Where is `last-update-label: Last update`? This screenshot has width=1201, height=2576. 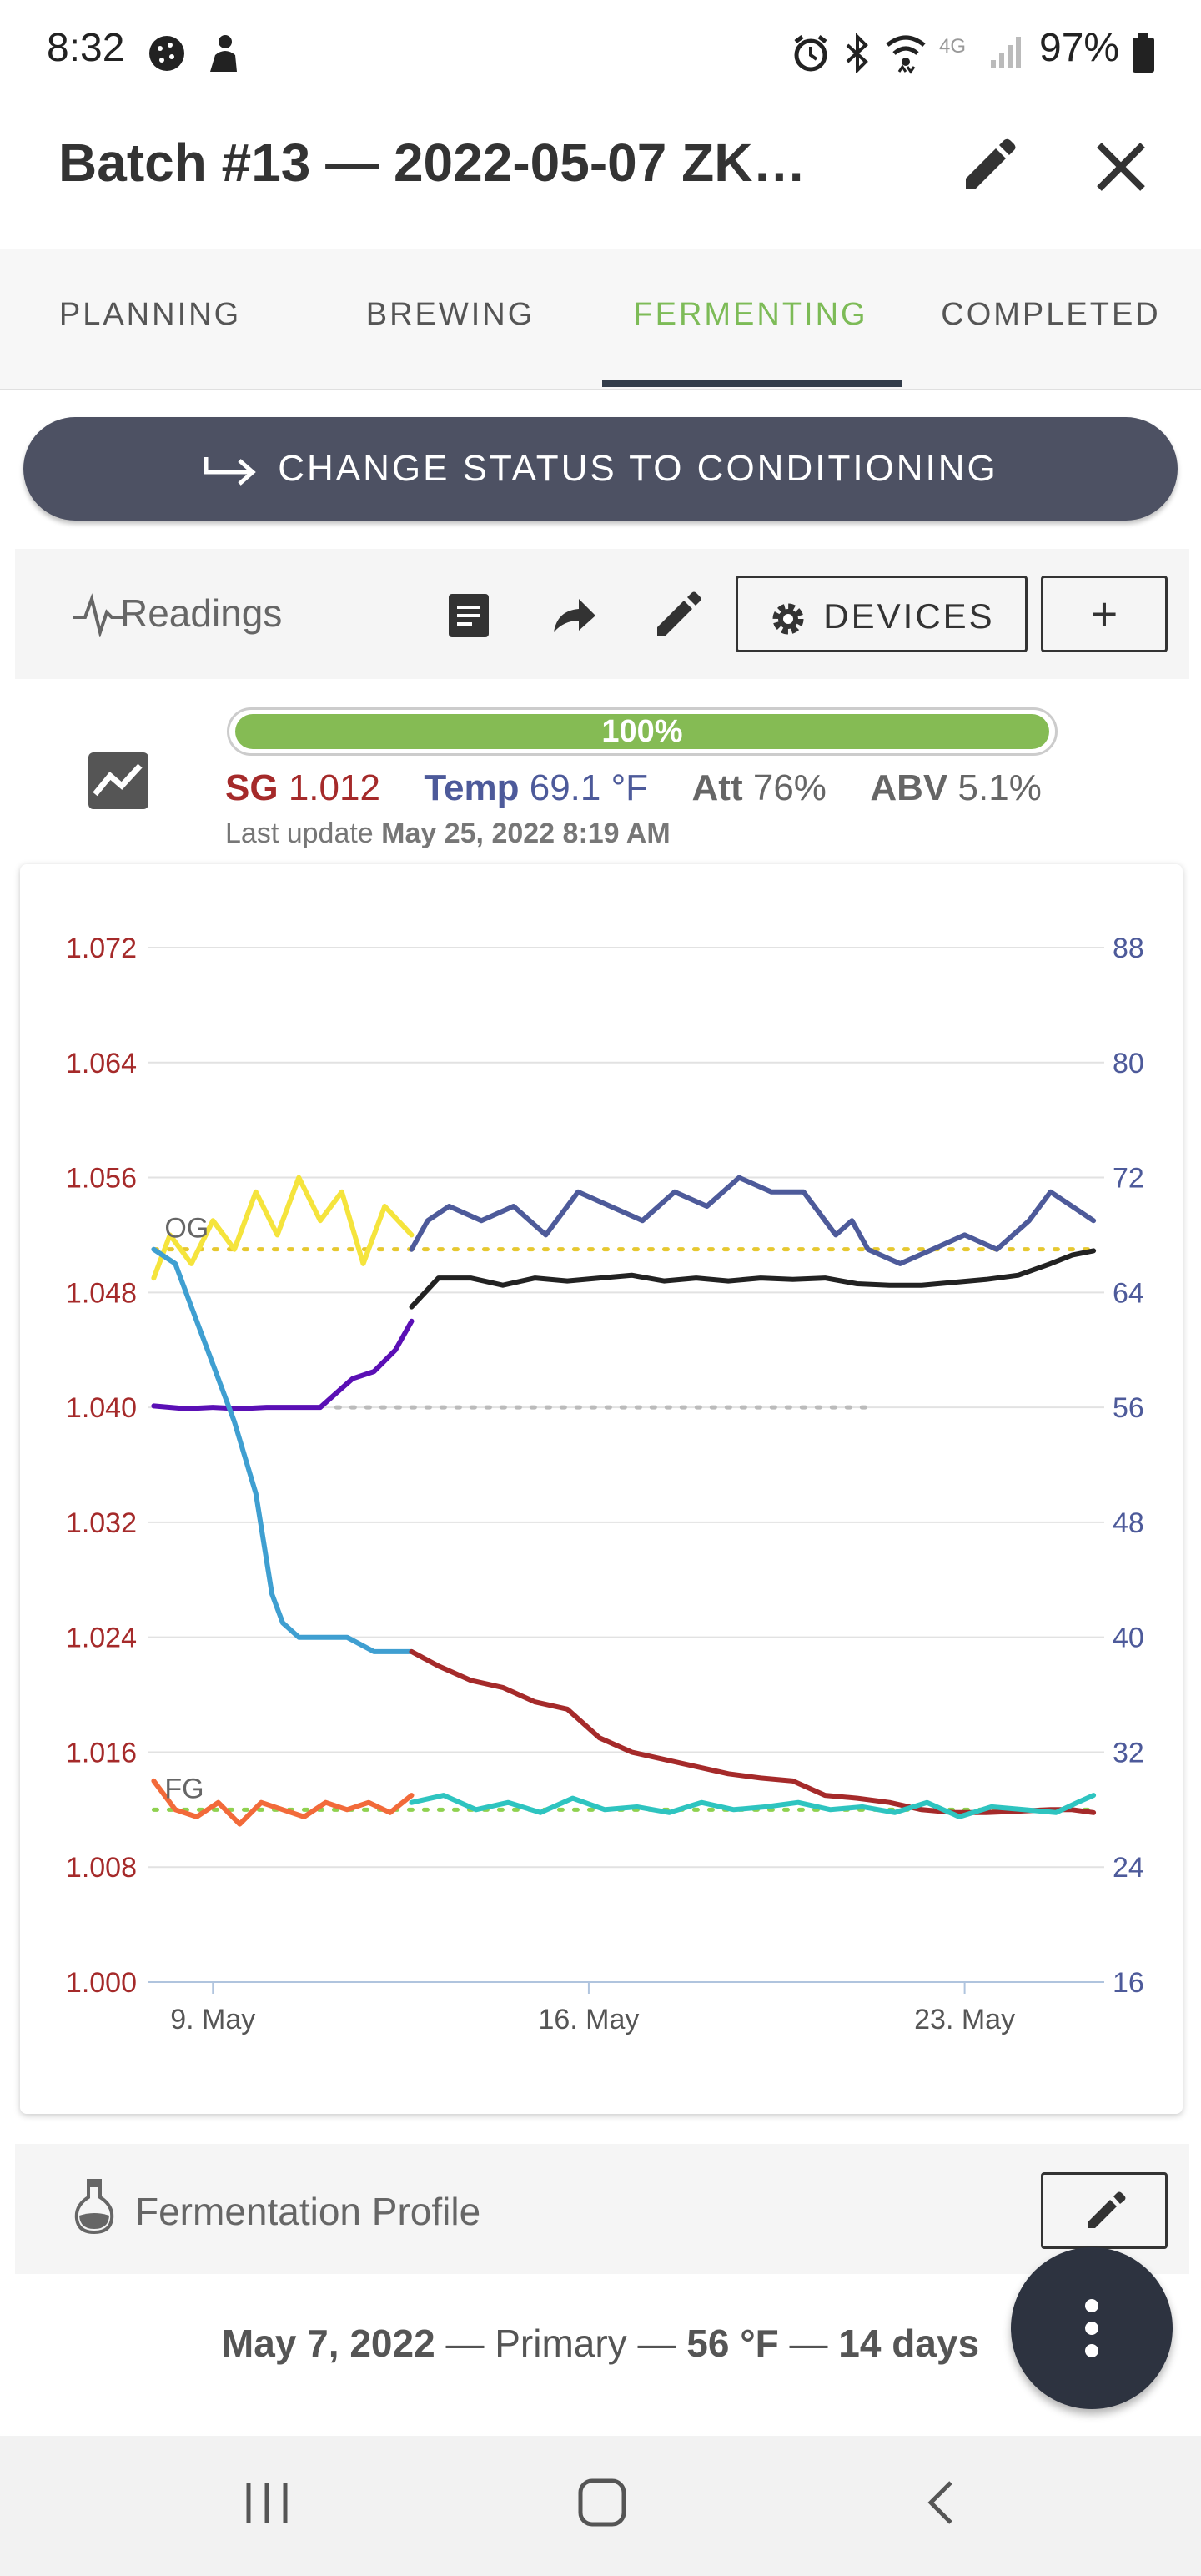 last-update-label: Last update is located at coordinates (300, 833).